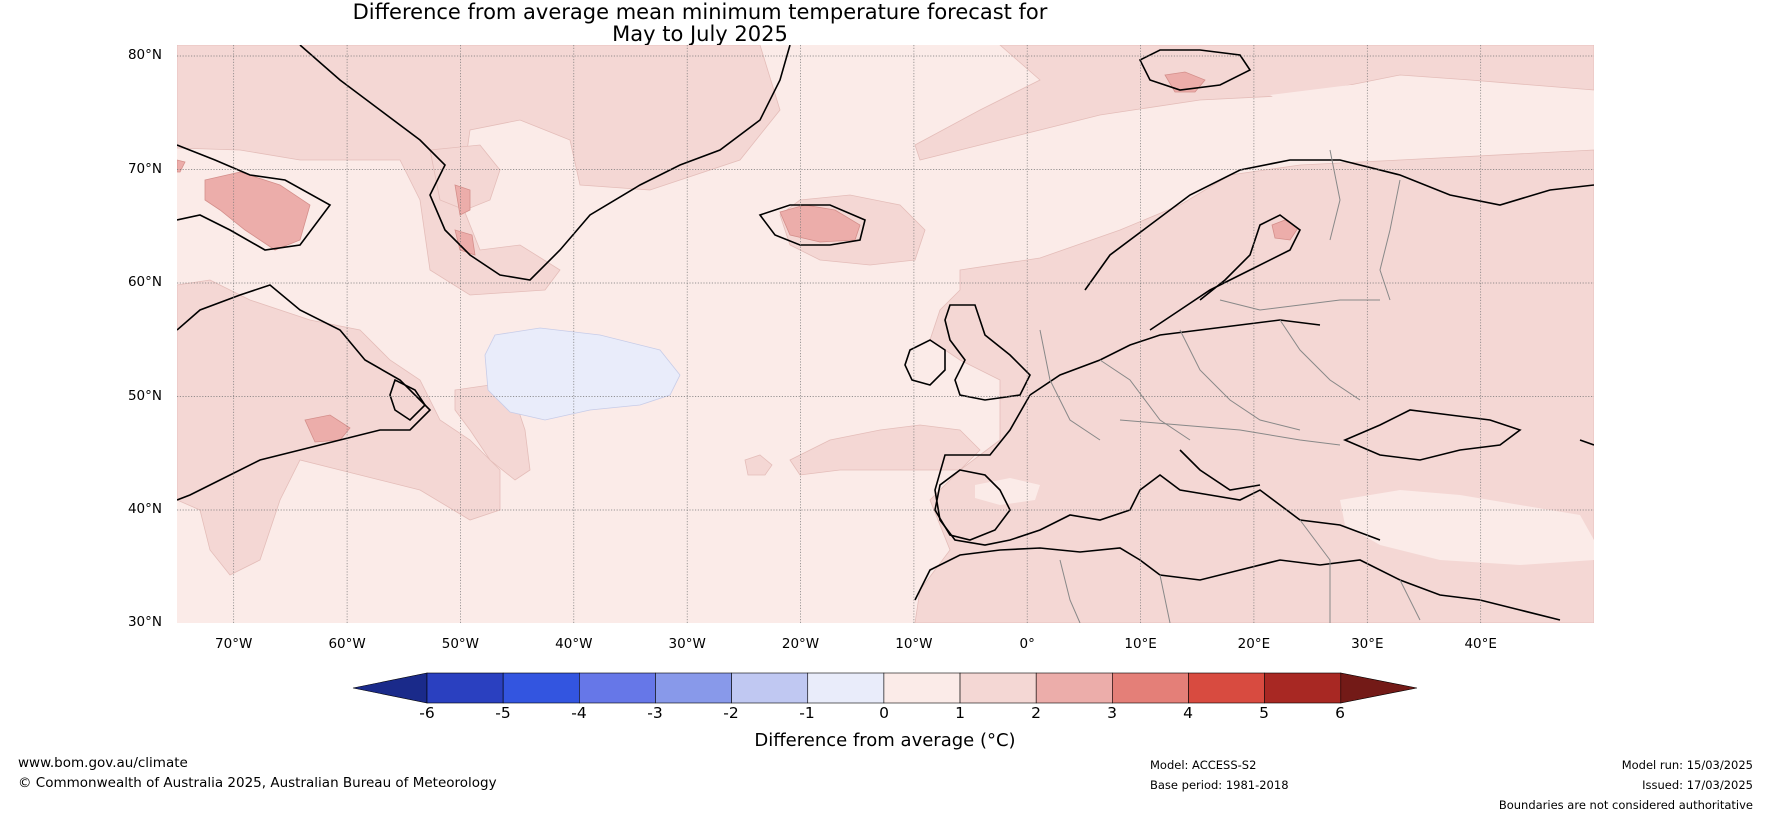  What do you see at coordinates (885, 740) in the screenshot?
I see `colorbar-label: Difference from average (°C)` at bounding box center [885, 740].